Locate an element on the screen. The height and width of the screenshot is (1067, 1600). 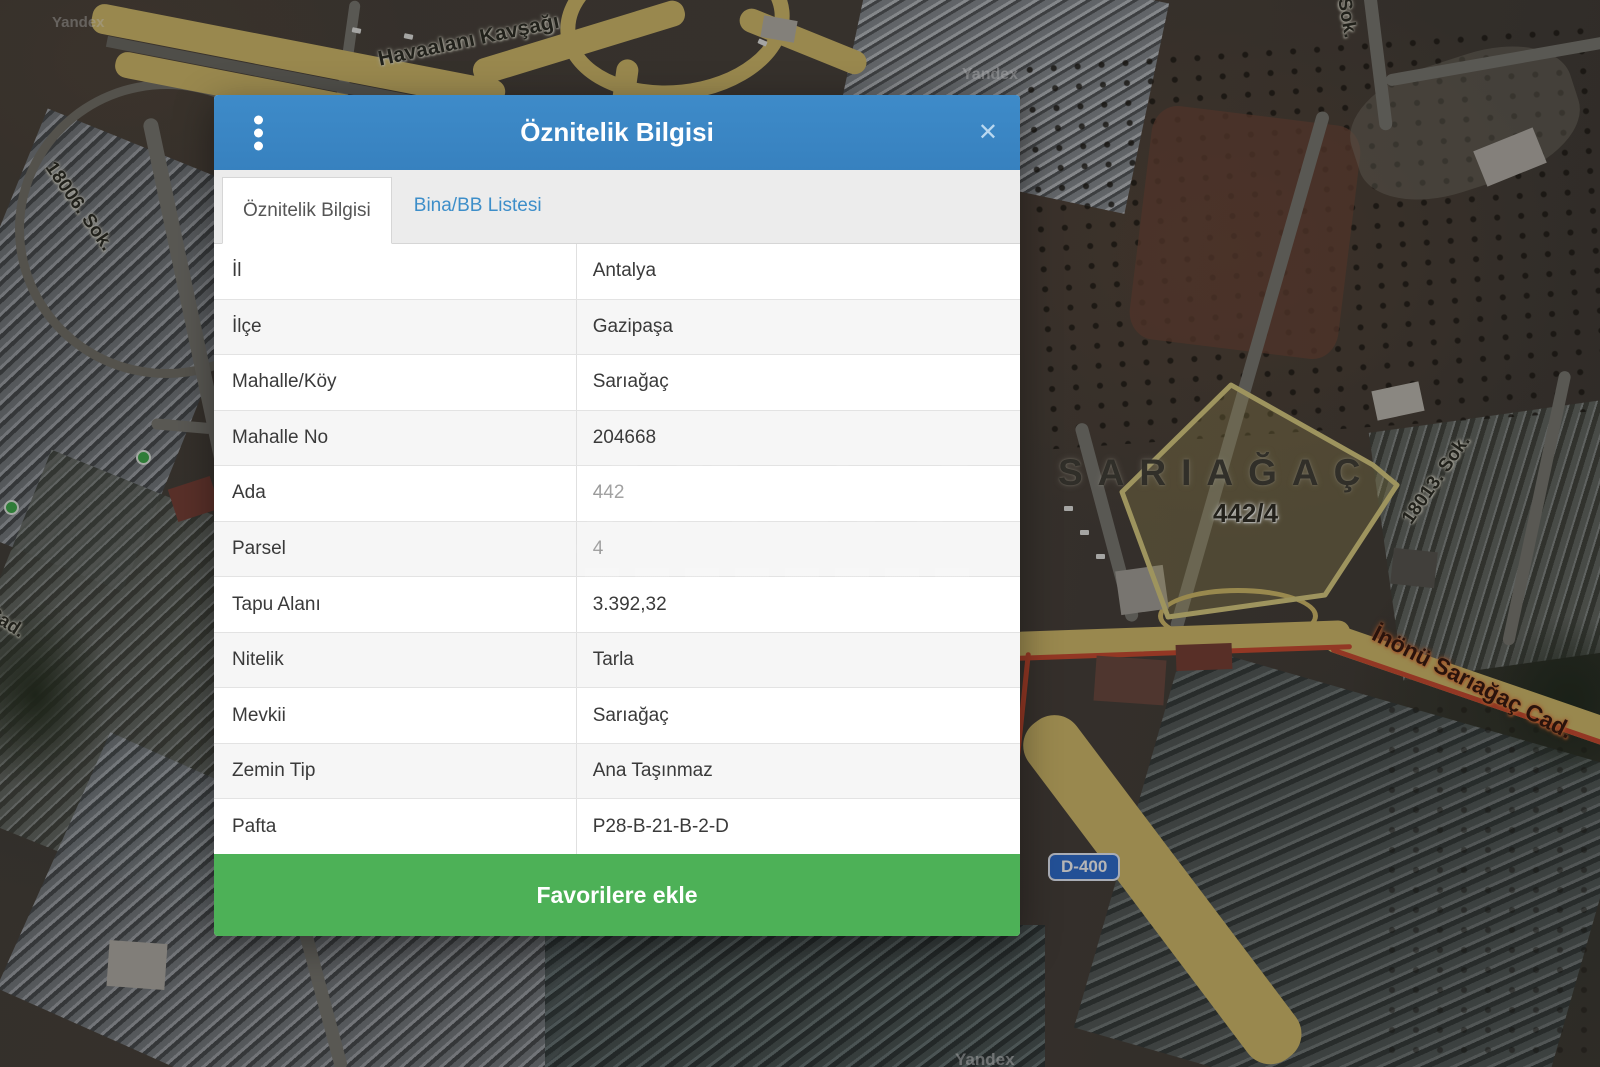
table-row: Ada 442 is located at coordinates (617, 493).